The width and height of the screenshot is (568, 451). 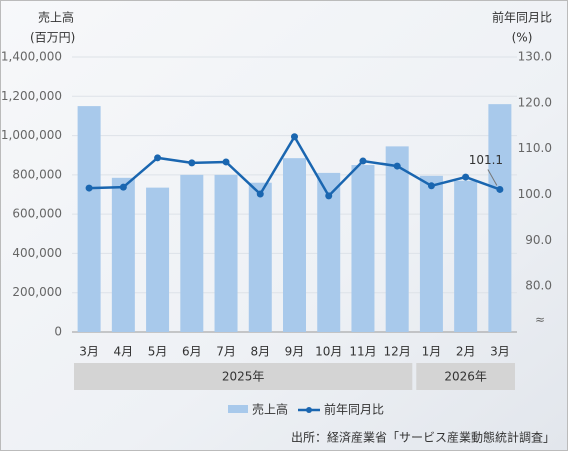 What do you see at coordinates (328, 352) in the screenshot?
I see `x-tick-label: 10月` at bounding box center [328, 352].